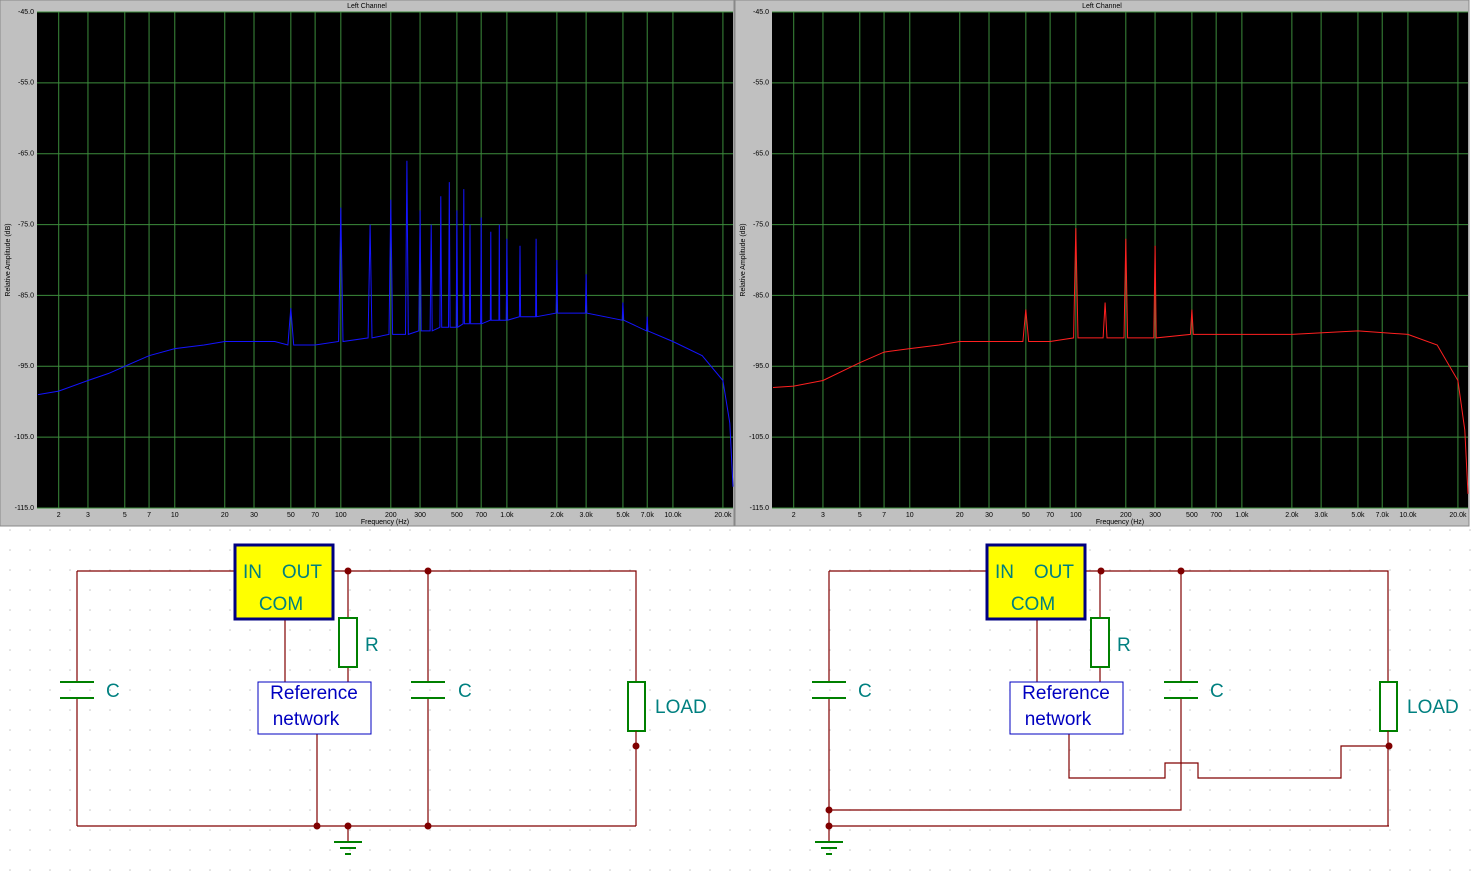  I want to click on x-tick-label: 50, so click(1026, 515).